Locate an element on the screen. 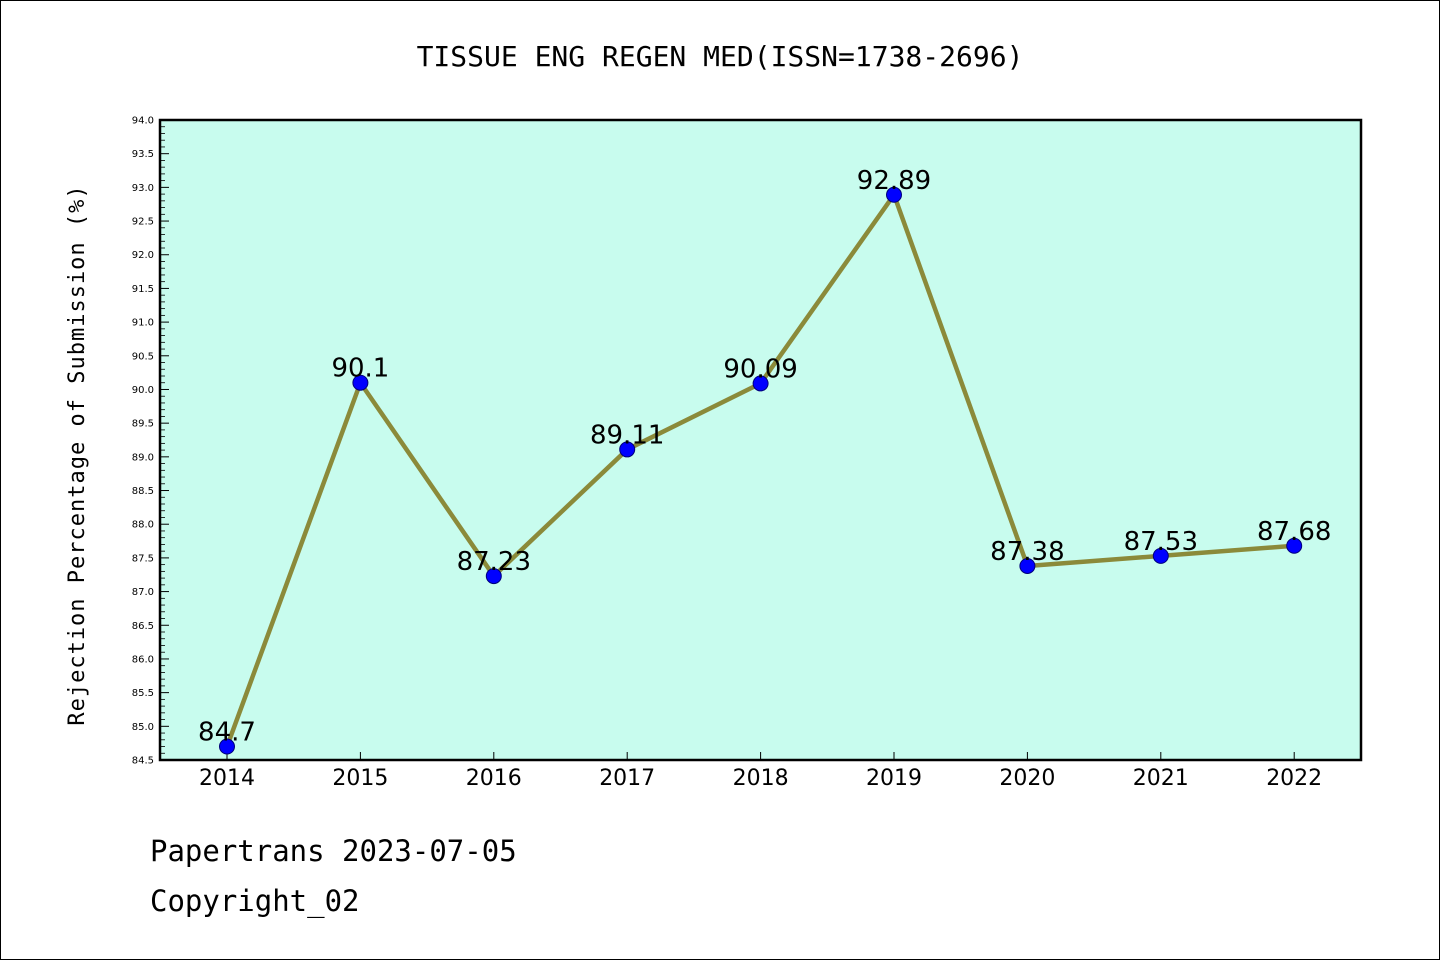 This screenshot has height=960, width=1440. footer-source: Papertrans 2023-07-05 is located at coordinates (333, 851).